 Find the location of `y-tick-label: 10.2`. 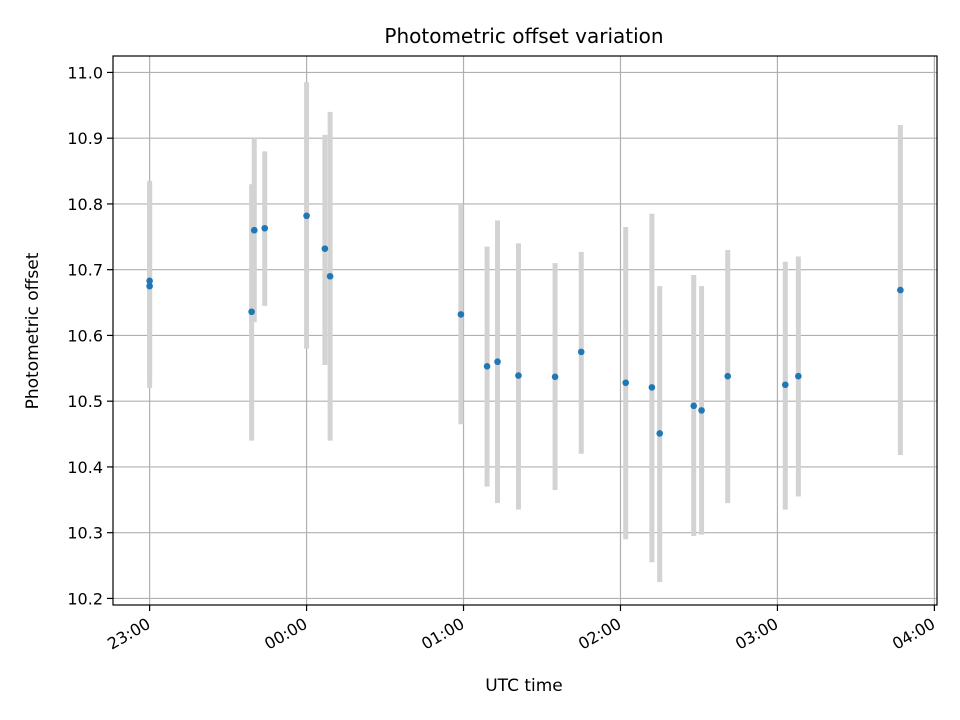

y-tick-label: 10.2 is located at coordinates (85, 598).